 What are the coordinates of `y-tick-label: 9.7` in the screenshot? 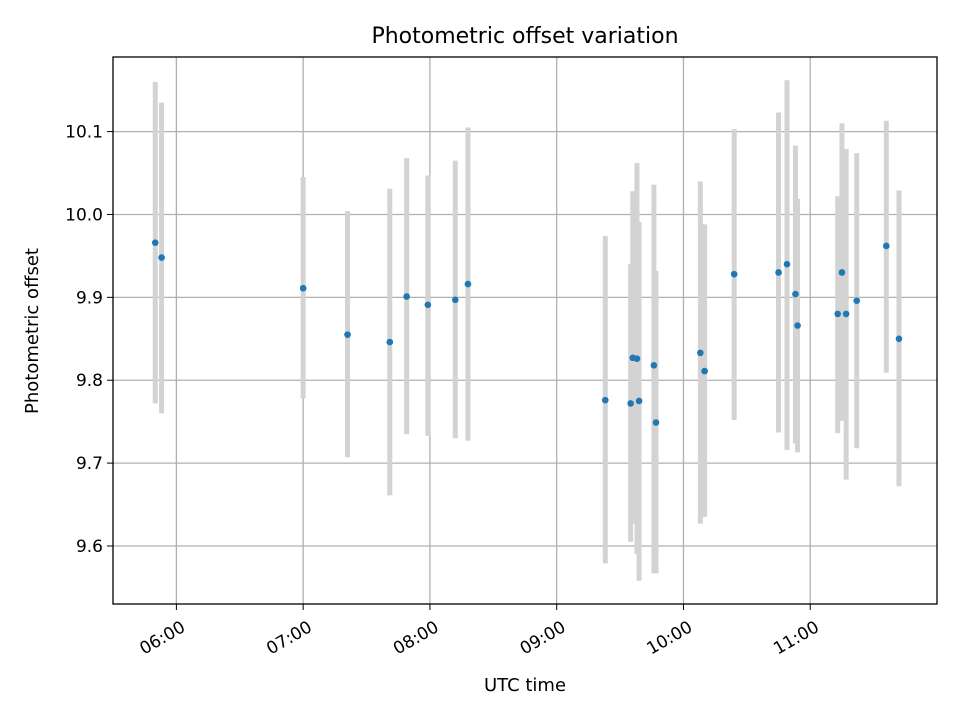 It's located at (89, 464).